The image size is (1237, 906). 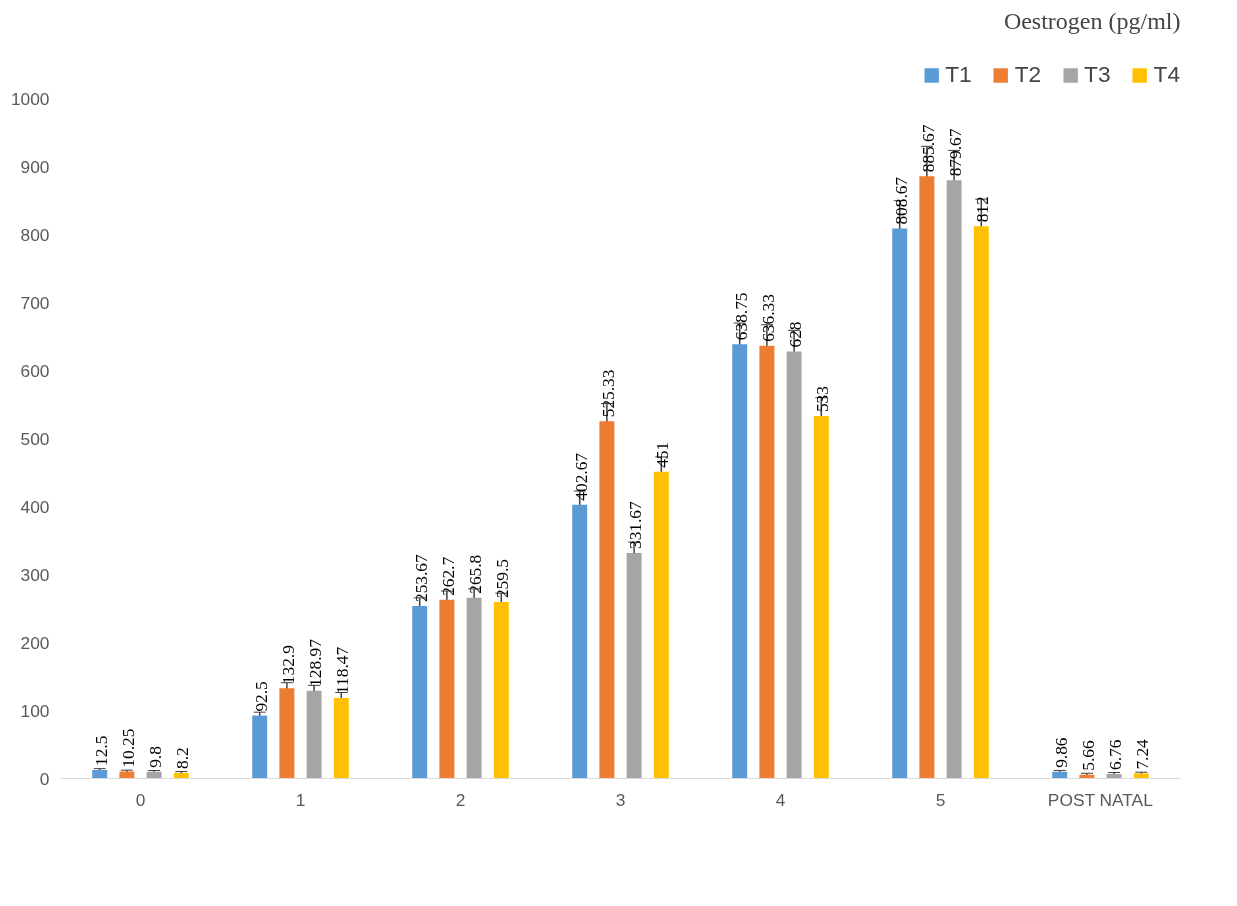 What do you see at coordinates (261, 696) in the screenshot?
I see `data-label: 92.5` at bounding box center [261, 696].